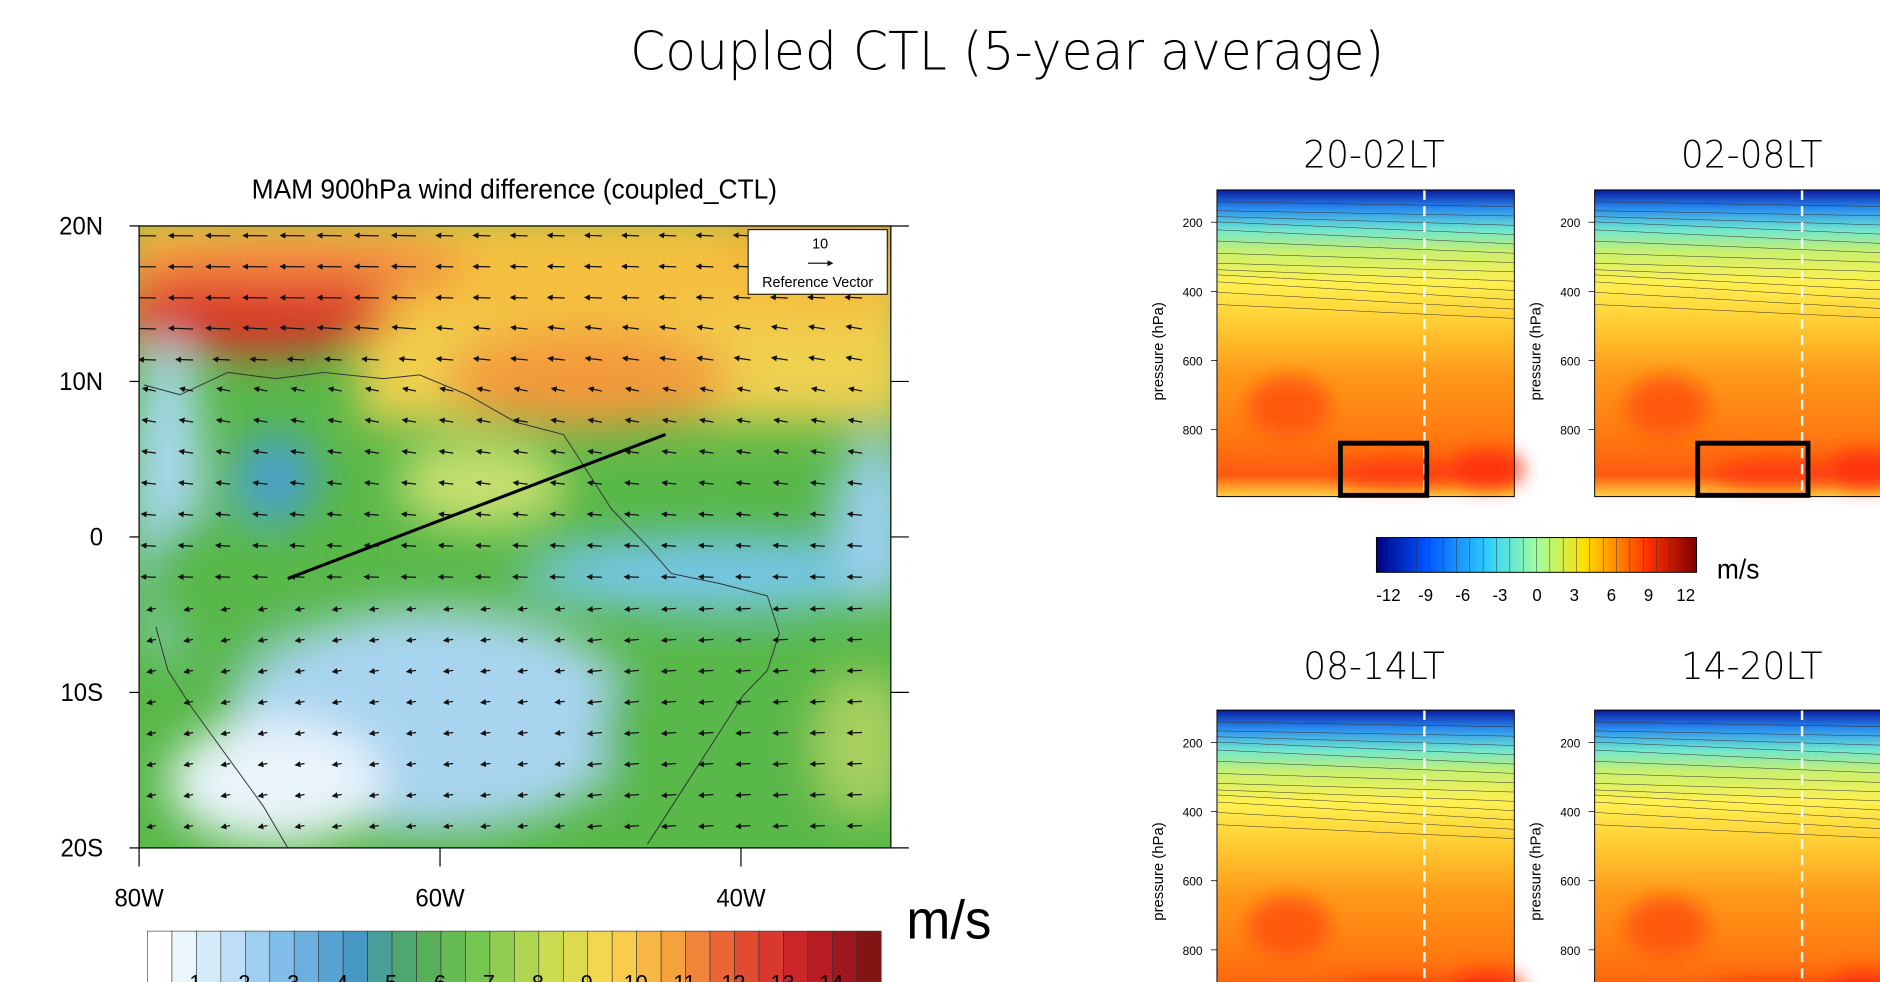 The height and width of the screenshot is (982, 1880). Describe the element at coordinates (81, 848) in the screenshot. I see `map-y-label: 20S` at that location.